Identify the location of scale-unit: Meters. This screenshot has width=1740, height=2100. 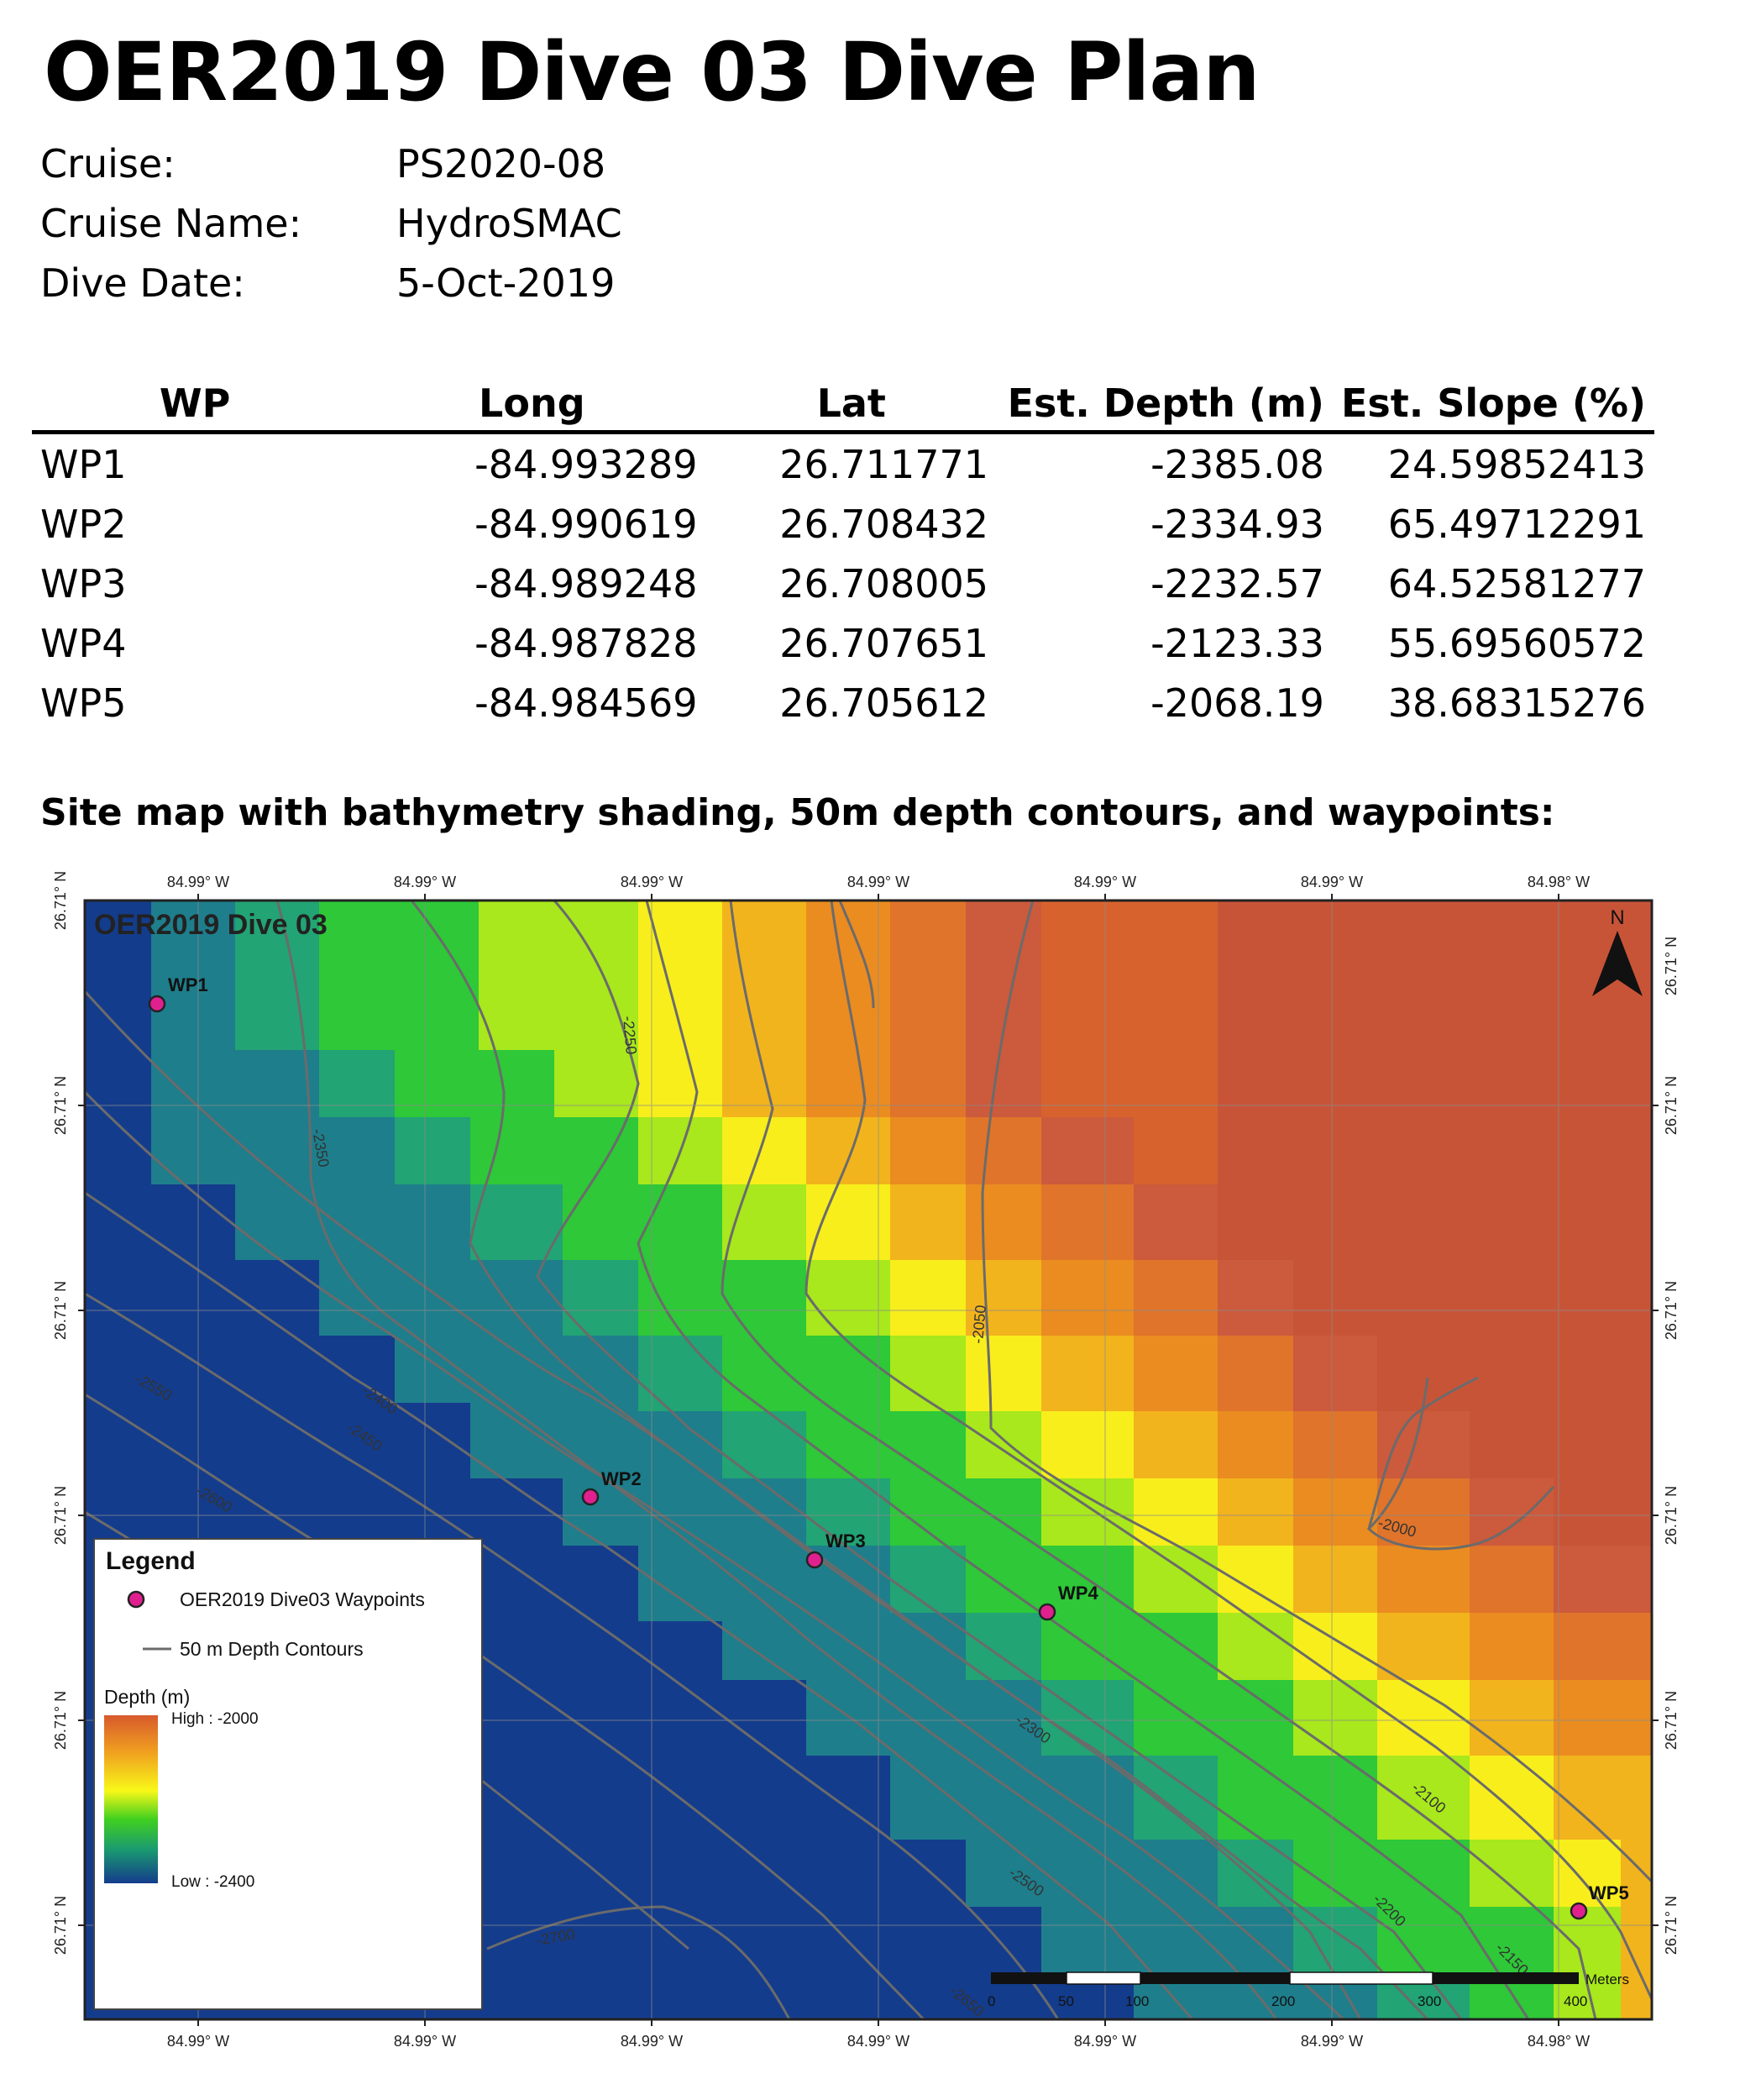
(1607, 1979).